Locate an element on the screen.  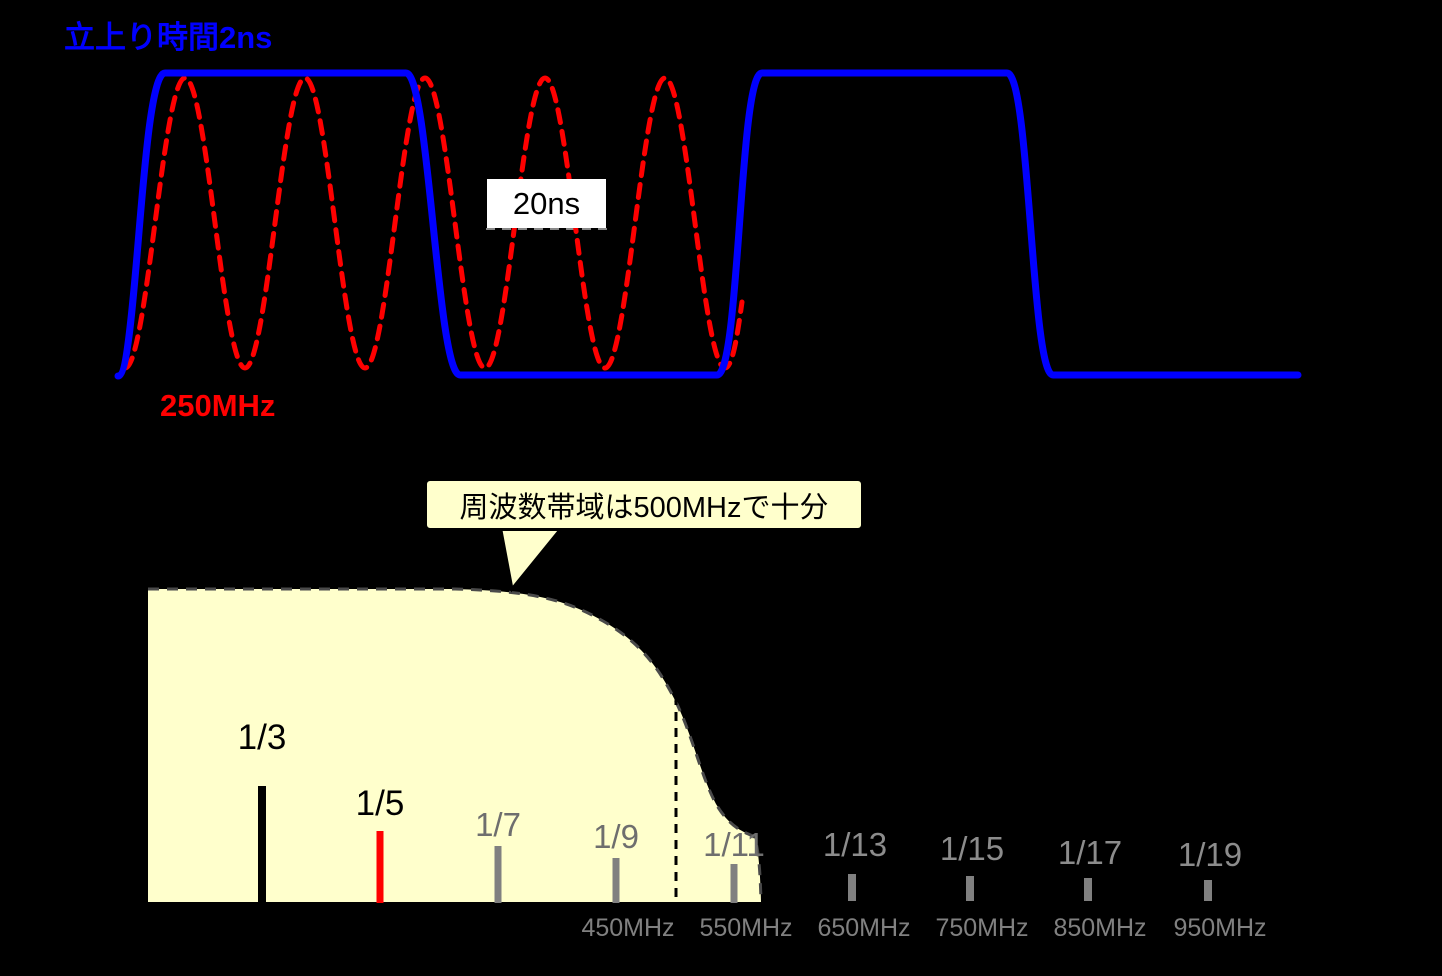
rise-time-title: 立上り時間2ns is located at coordinates (168, 37).